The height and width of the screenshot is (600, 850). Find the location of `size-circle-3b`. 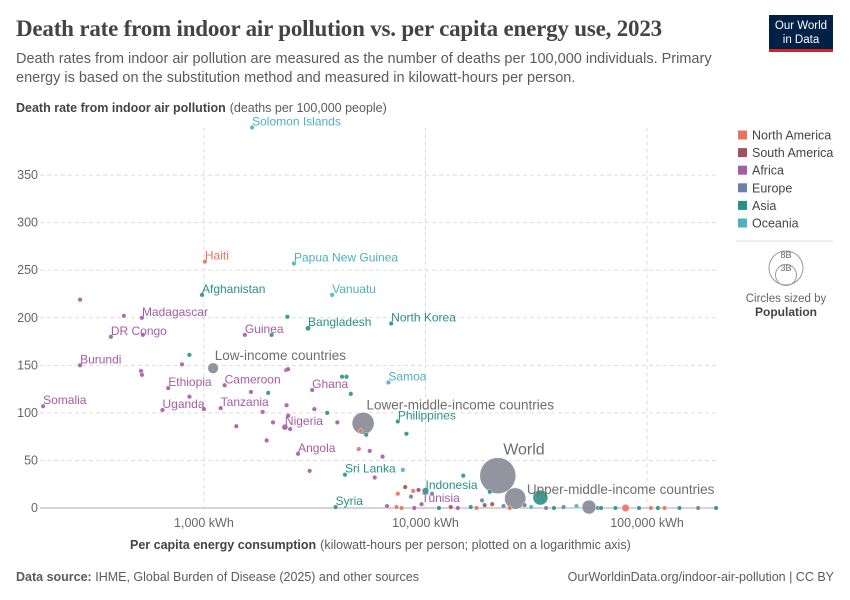

size-circle-3b is located at coordinates (786, 275).